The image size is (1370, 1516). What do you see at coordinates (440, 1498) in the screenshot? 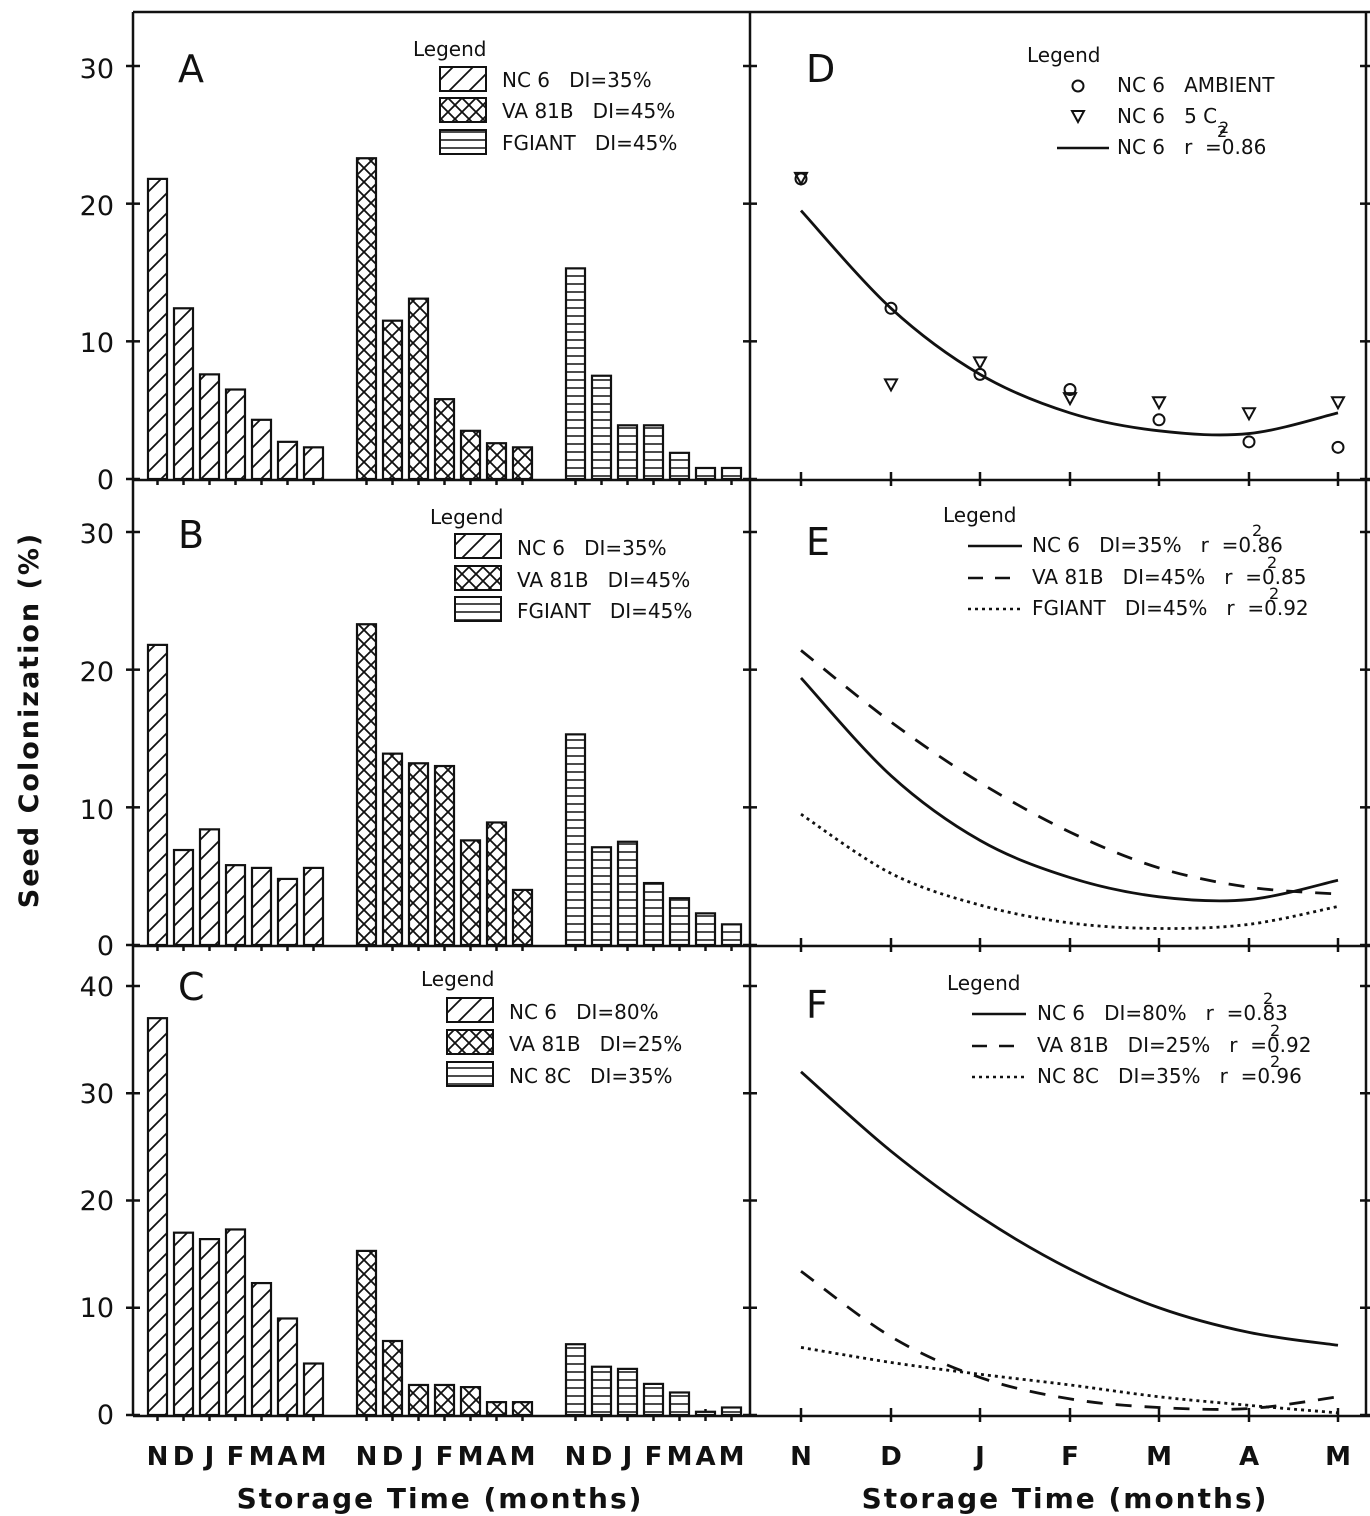
I see `x-axis-title-left: Storage Time (months)` at bounding box center [440, 1498].